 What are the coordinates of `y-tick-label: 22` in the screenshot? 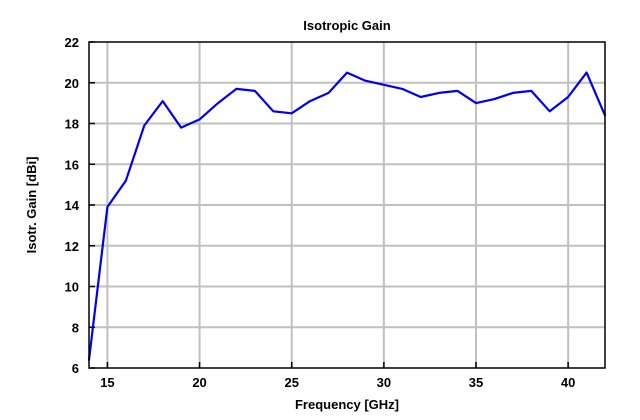 It's located at (72, 42).